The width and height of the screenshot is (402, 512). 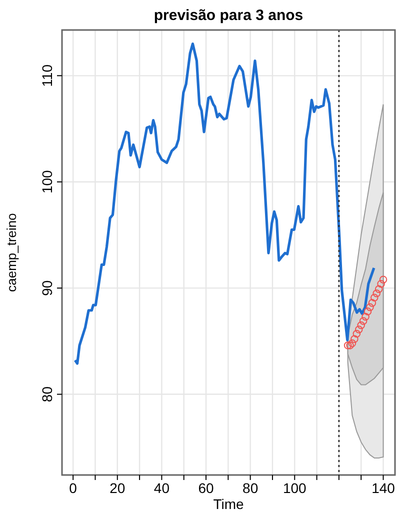 What do you see at coordinates (250, 488) in the screenshot?
I see `x-tick-label: 80` at bounding box center [250, 488].